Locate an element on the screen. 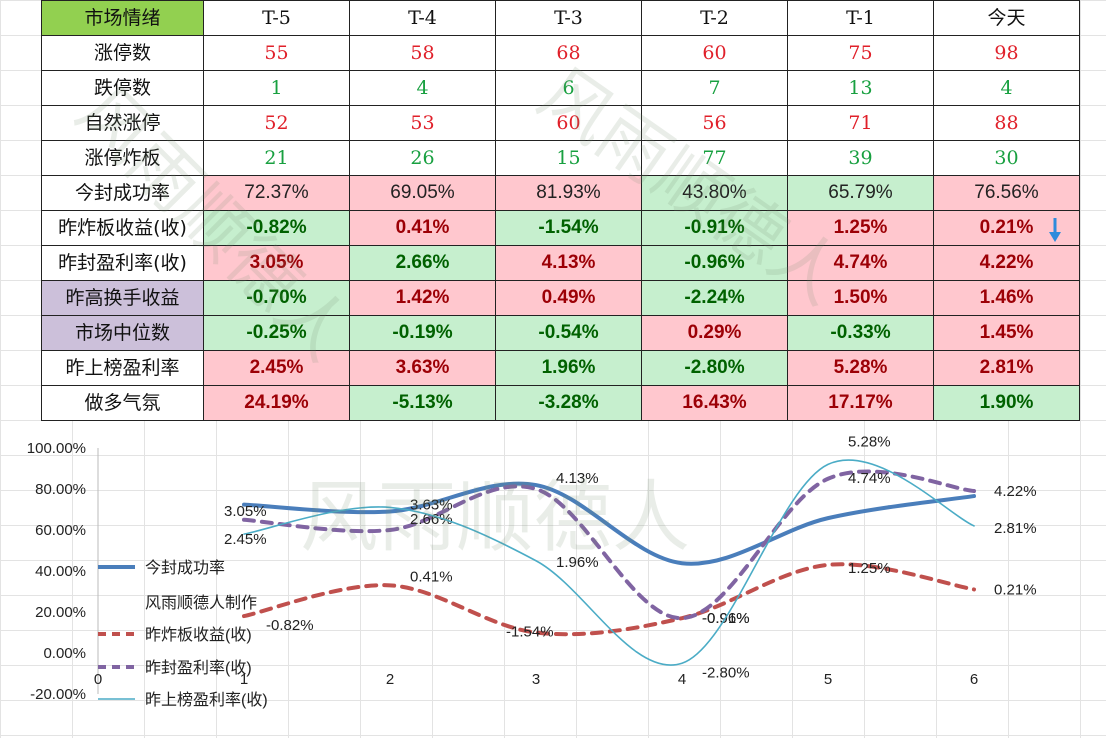 This screenshot has width=1106, height=738. table-row: 跌停数 1 4 6 7 13 4 is located at coordinates (560, 88).